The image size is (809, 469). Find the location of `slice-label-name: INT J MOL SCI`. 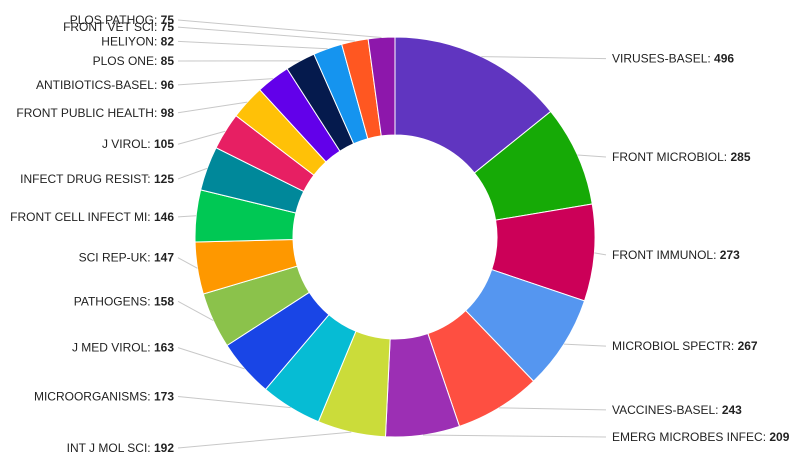

slice-label-name: INT J MOL SCI is located at coordinates (107, 448).